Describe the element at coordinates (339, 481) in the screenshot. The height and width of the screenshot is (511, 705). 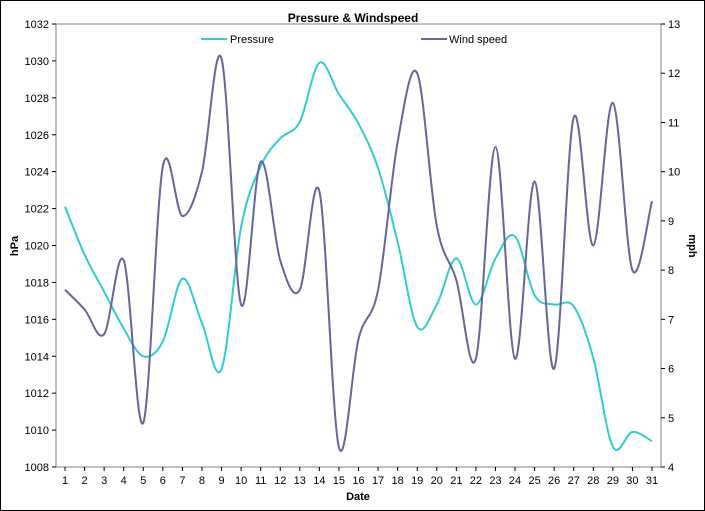
I see `x-axis-tick-label: 15` at that location.